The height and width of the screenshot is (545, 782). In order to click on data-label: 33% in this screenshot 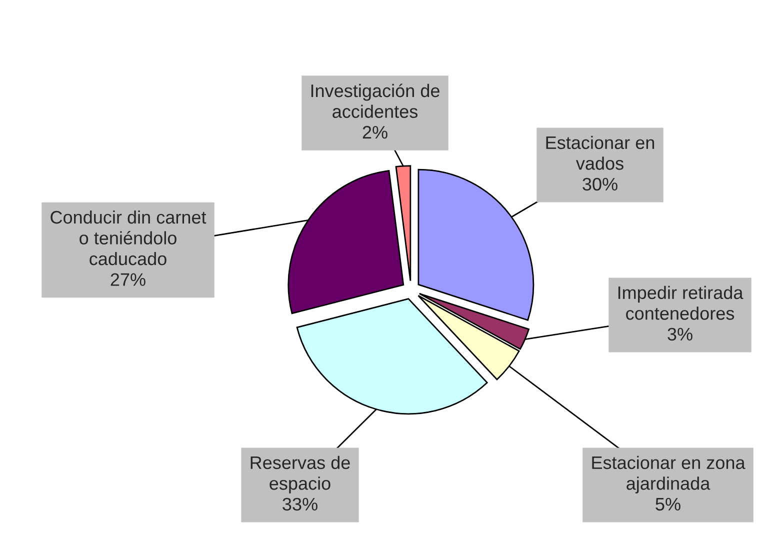, I will do `click(300, 504)`.